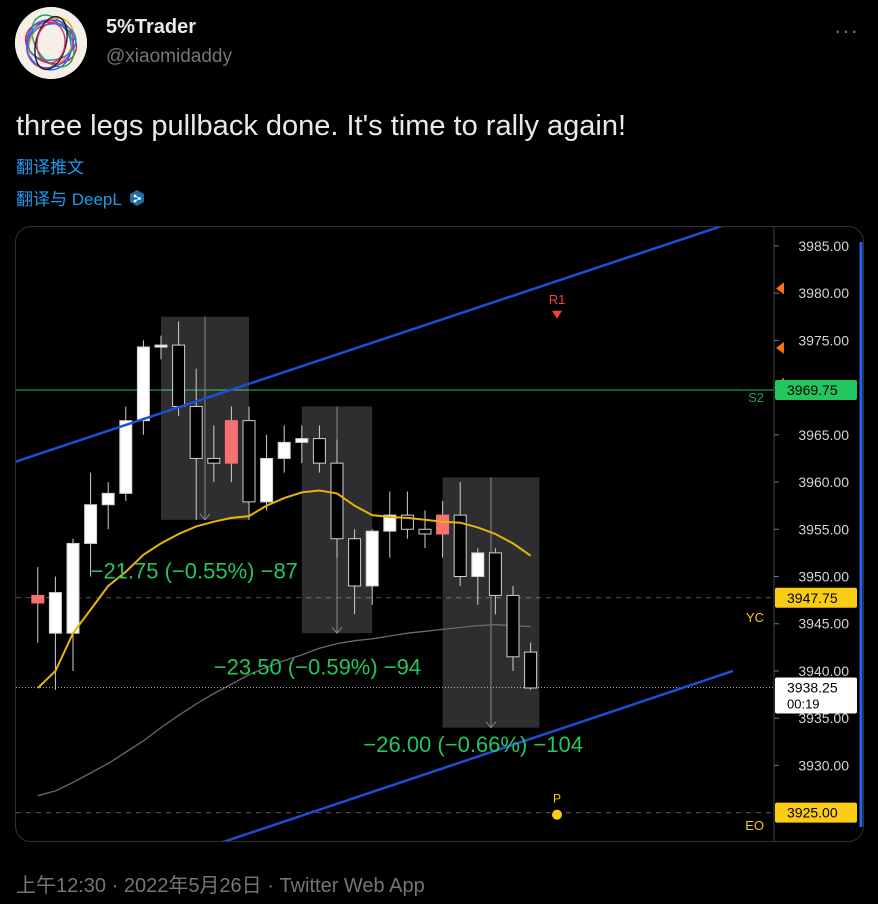  I want to click on avatar, so click(51, 43).